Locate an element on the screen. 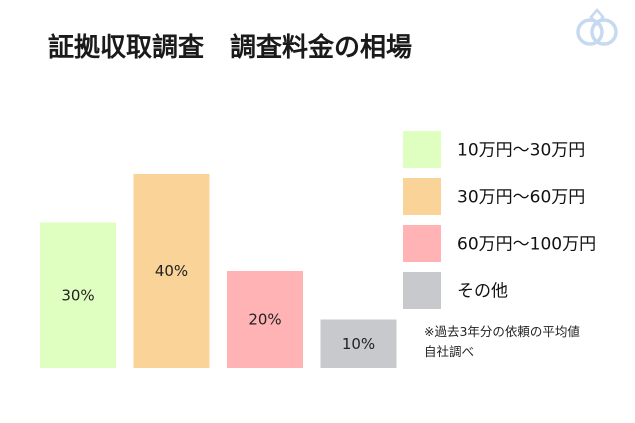 The image size is (635, 423). bar-value-label-3: 20% is located at coordinates (264, 320).